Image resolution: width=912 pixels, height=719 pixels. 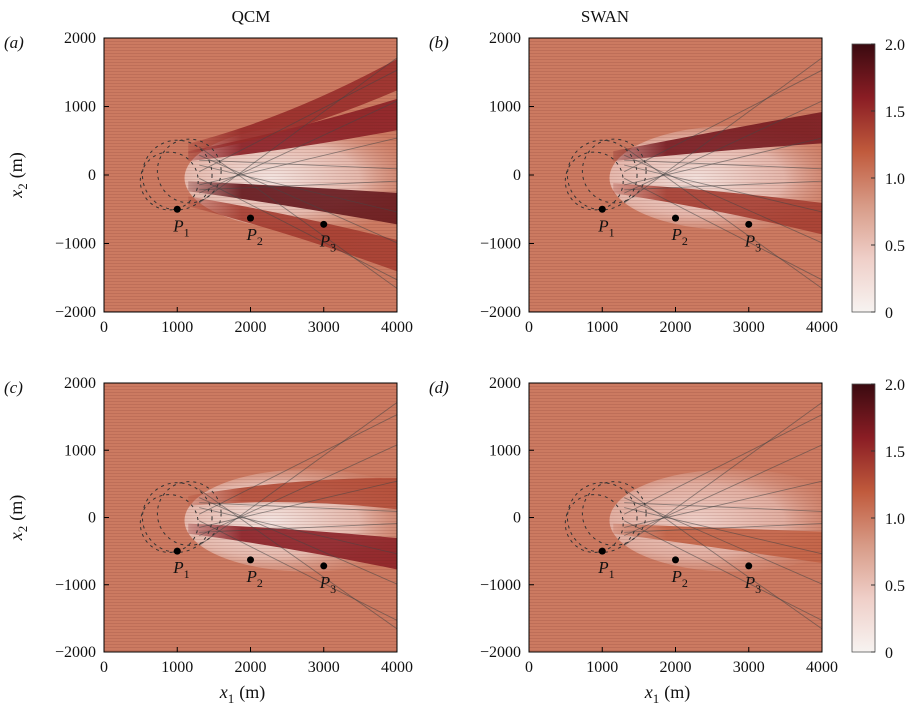 I want to click on colorbar-tick-label: 1.5, so click(x=895, y=112).